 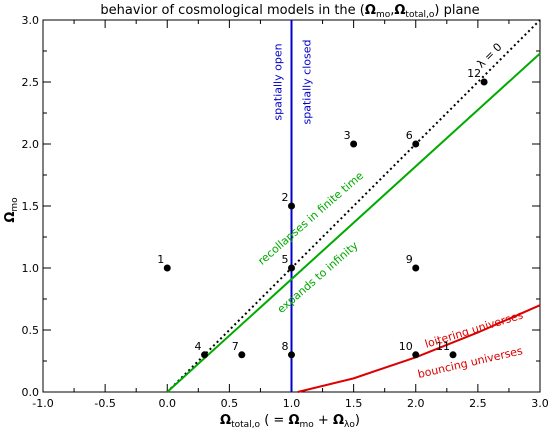 What do you see at coordinates (474, 73) in the screenshot?
I see `model-point-label: 12` at bounding box center [474, 73].